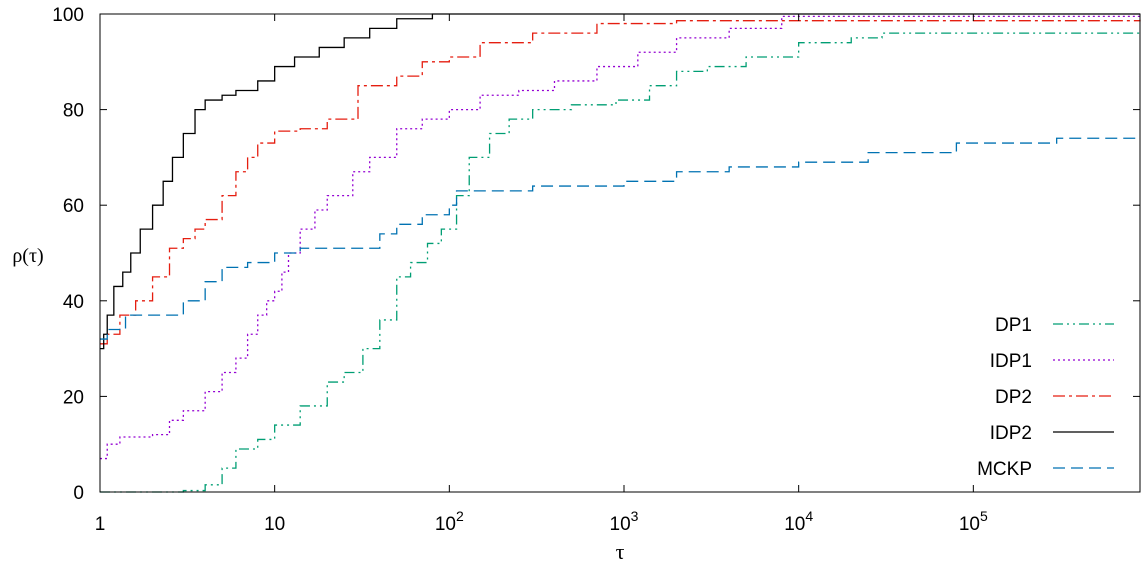 This screenshot has width=1141, height=569. I want to click on x-tick-label: 10, so click(274, 524).